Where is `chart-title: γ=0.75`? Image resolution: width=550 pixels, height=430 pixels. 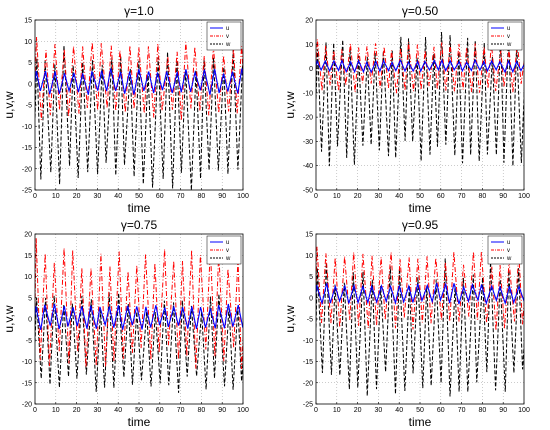 chart-title: γ=0.75 is located at coordinates (139, 225).